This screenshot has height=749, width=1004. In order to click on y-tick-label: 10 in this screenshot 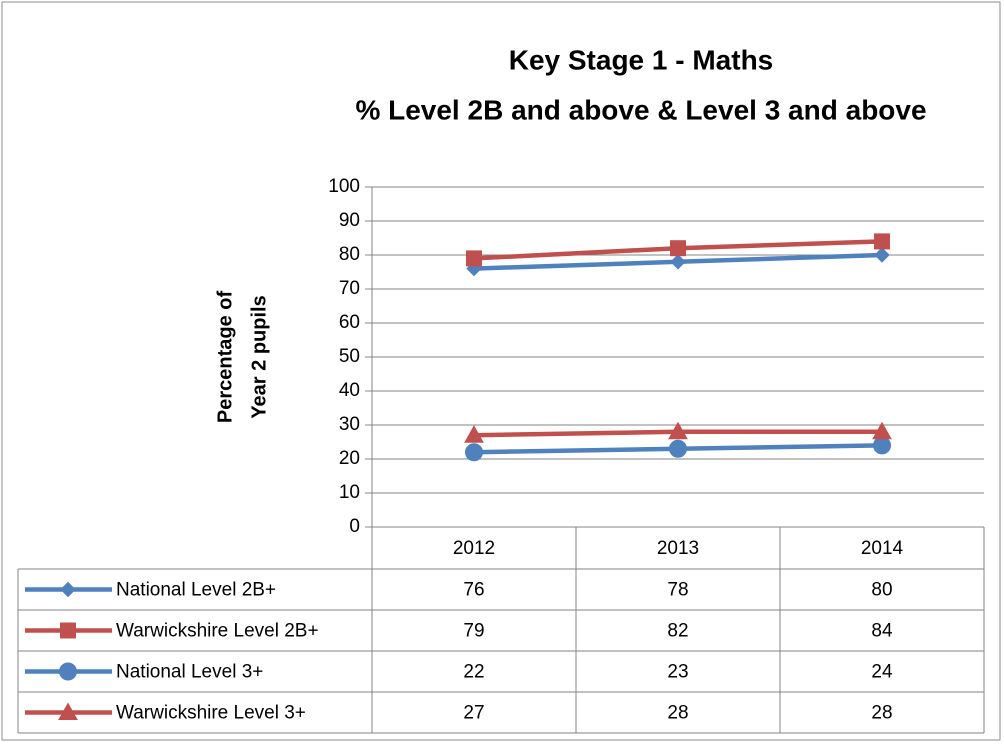, I will do `click(349, 492)`.